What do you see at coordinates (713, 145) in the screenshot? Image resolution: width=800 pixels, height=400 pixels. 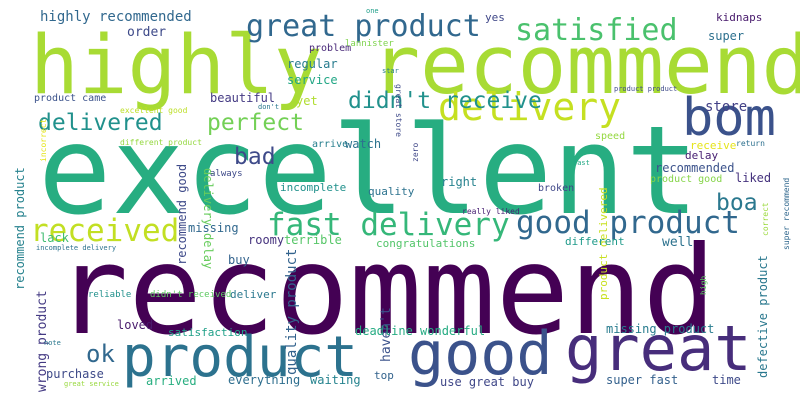 I see `word-receive: receive` at bounding box center [713, 145].